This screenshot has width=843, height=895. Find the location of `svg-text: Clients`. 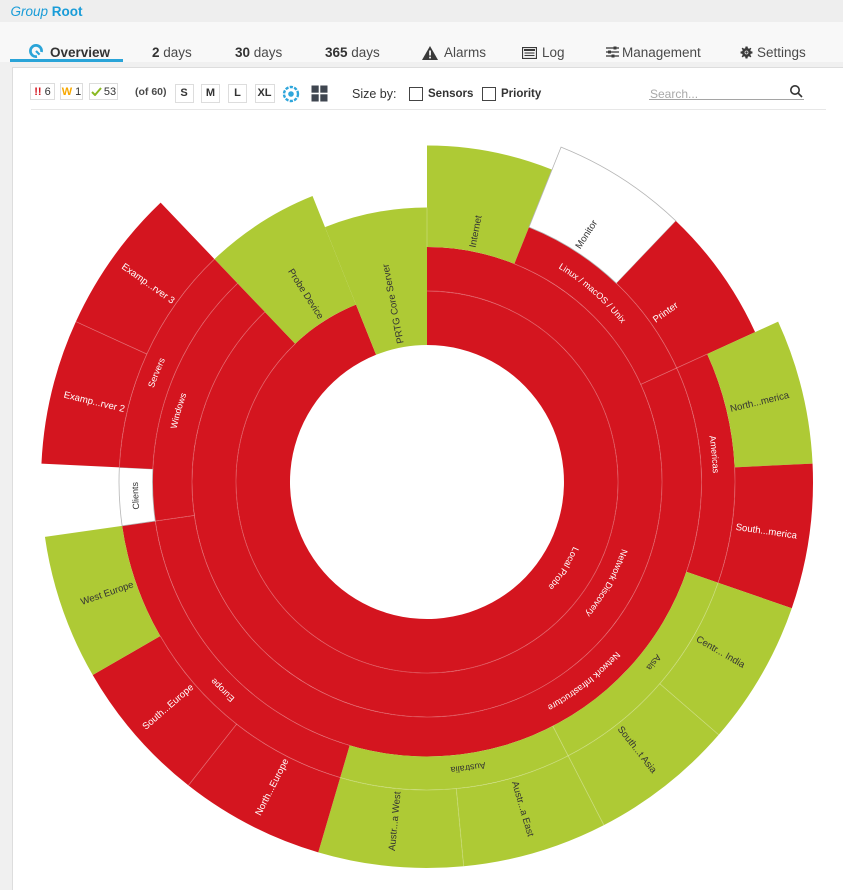

svg-text: Clients is located at coordinates (135, 495).